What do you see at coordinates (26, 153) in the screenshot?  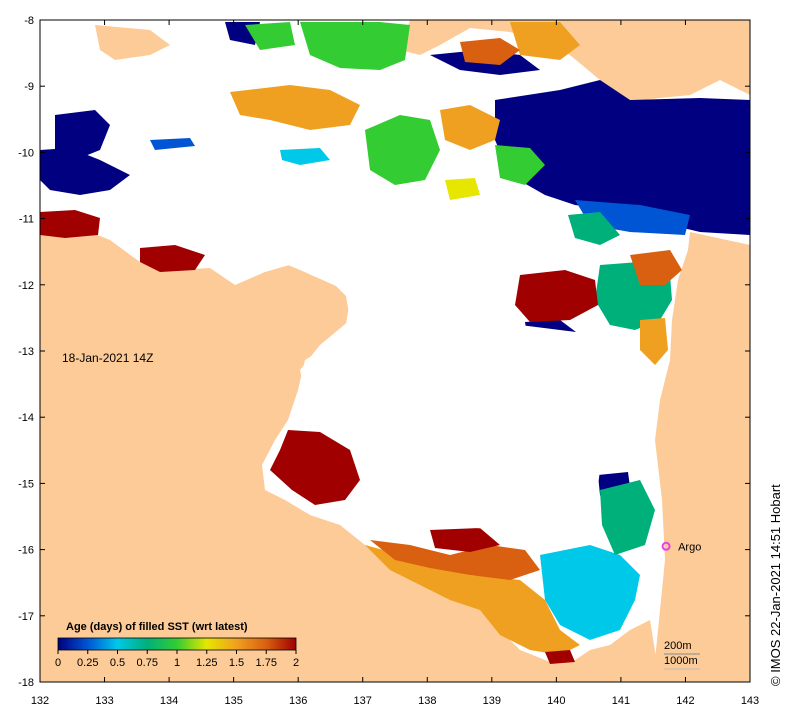 I see `y-tick-label: -10` at bounding box center [26, 153].